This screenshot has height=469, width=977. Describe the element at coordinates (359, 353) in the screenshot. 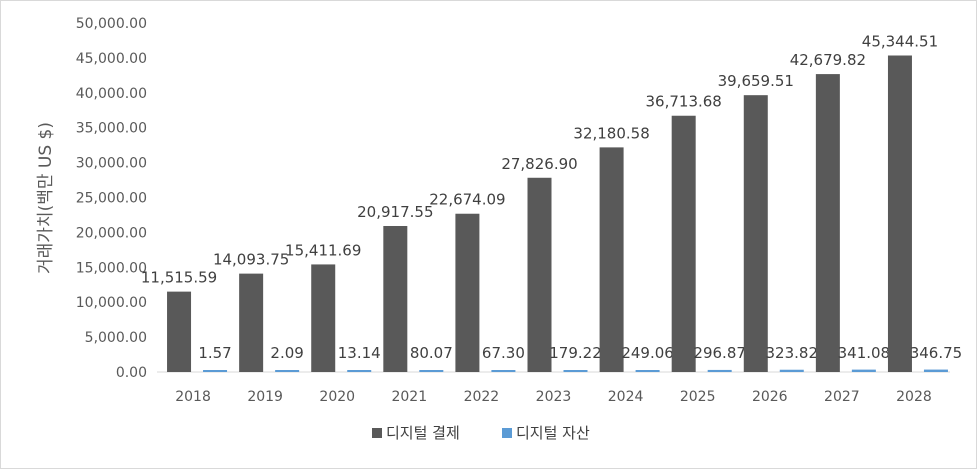

I see `data-label-digital-asset: 13.14` at that location.